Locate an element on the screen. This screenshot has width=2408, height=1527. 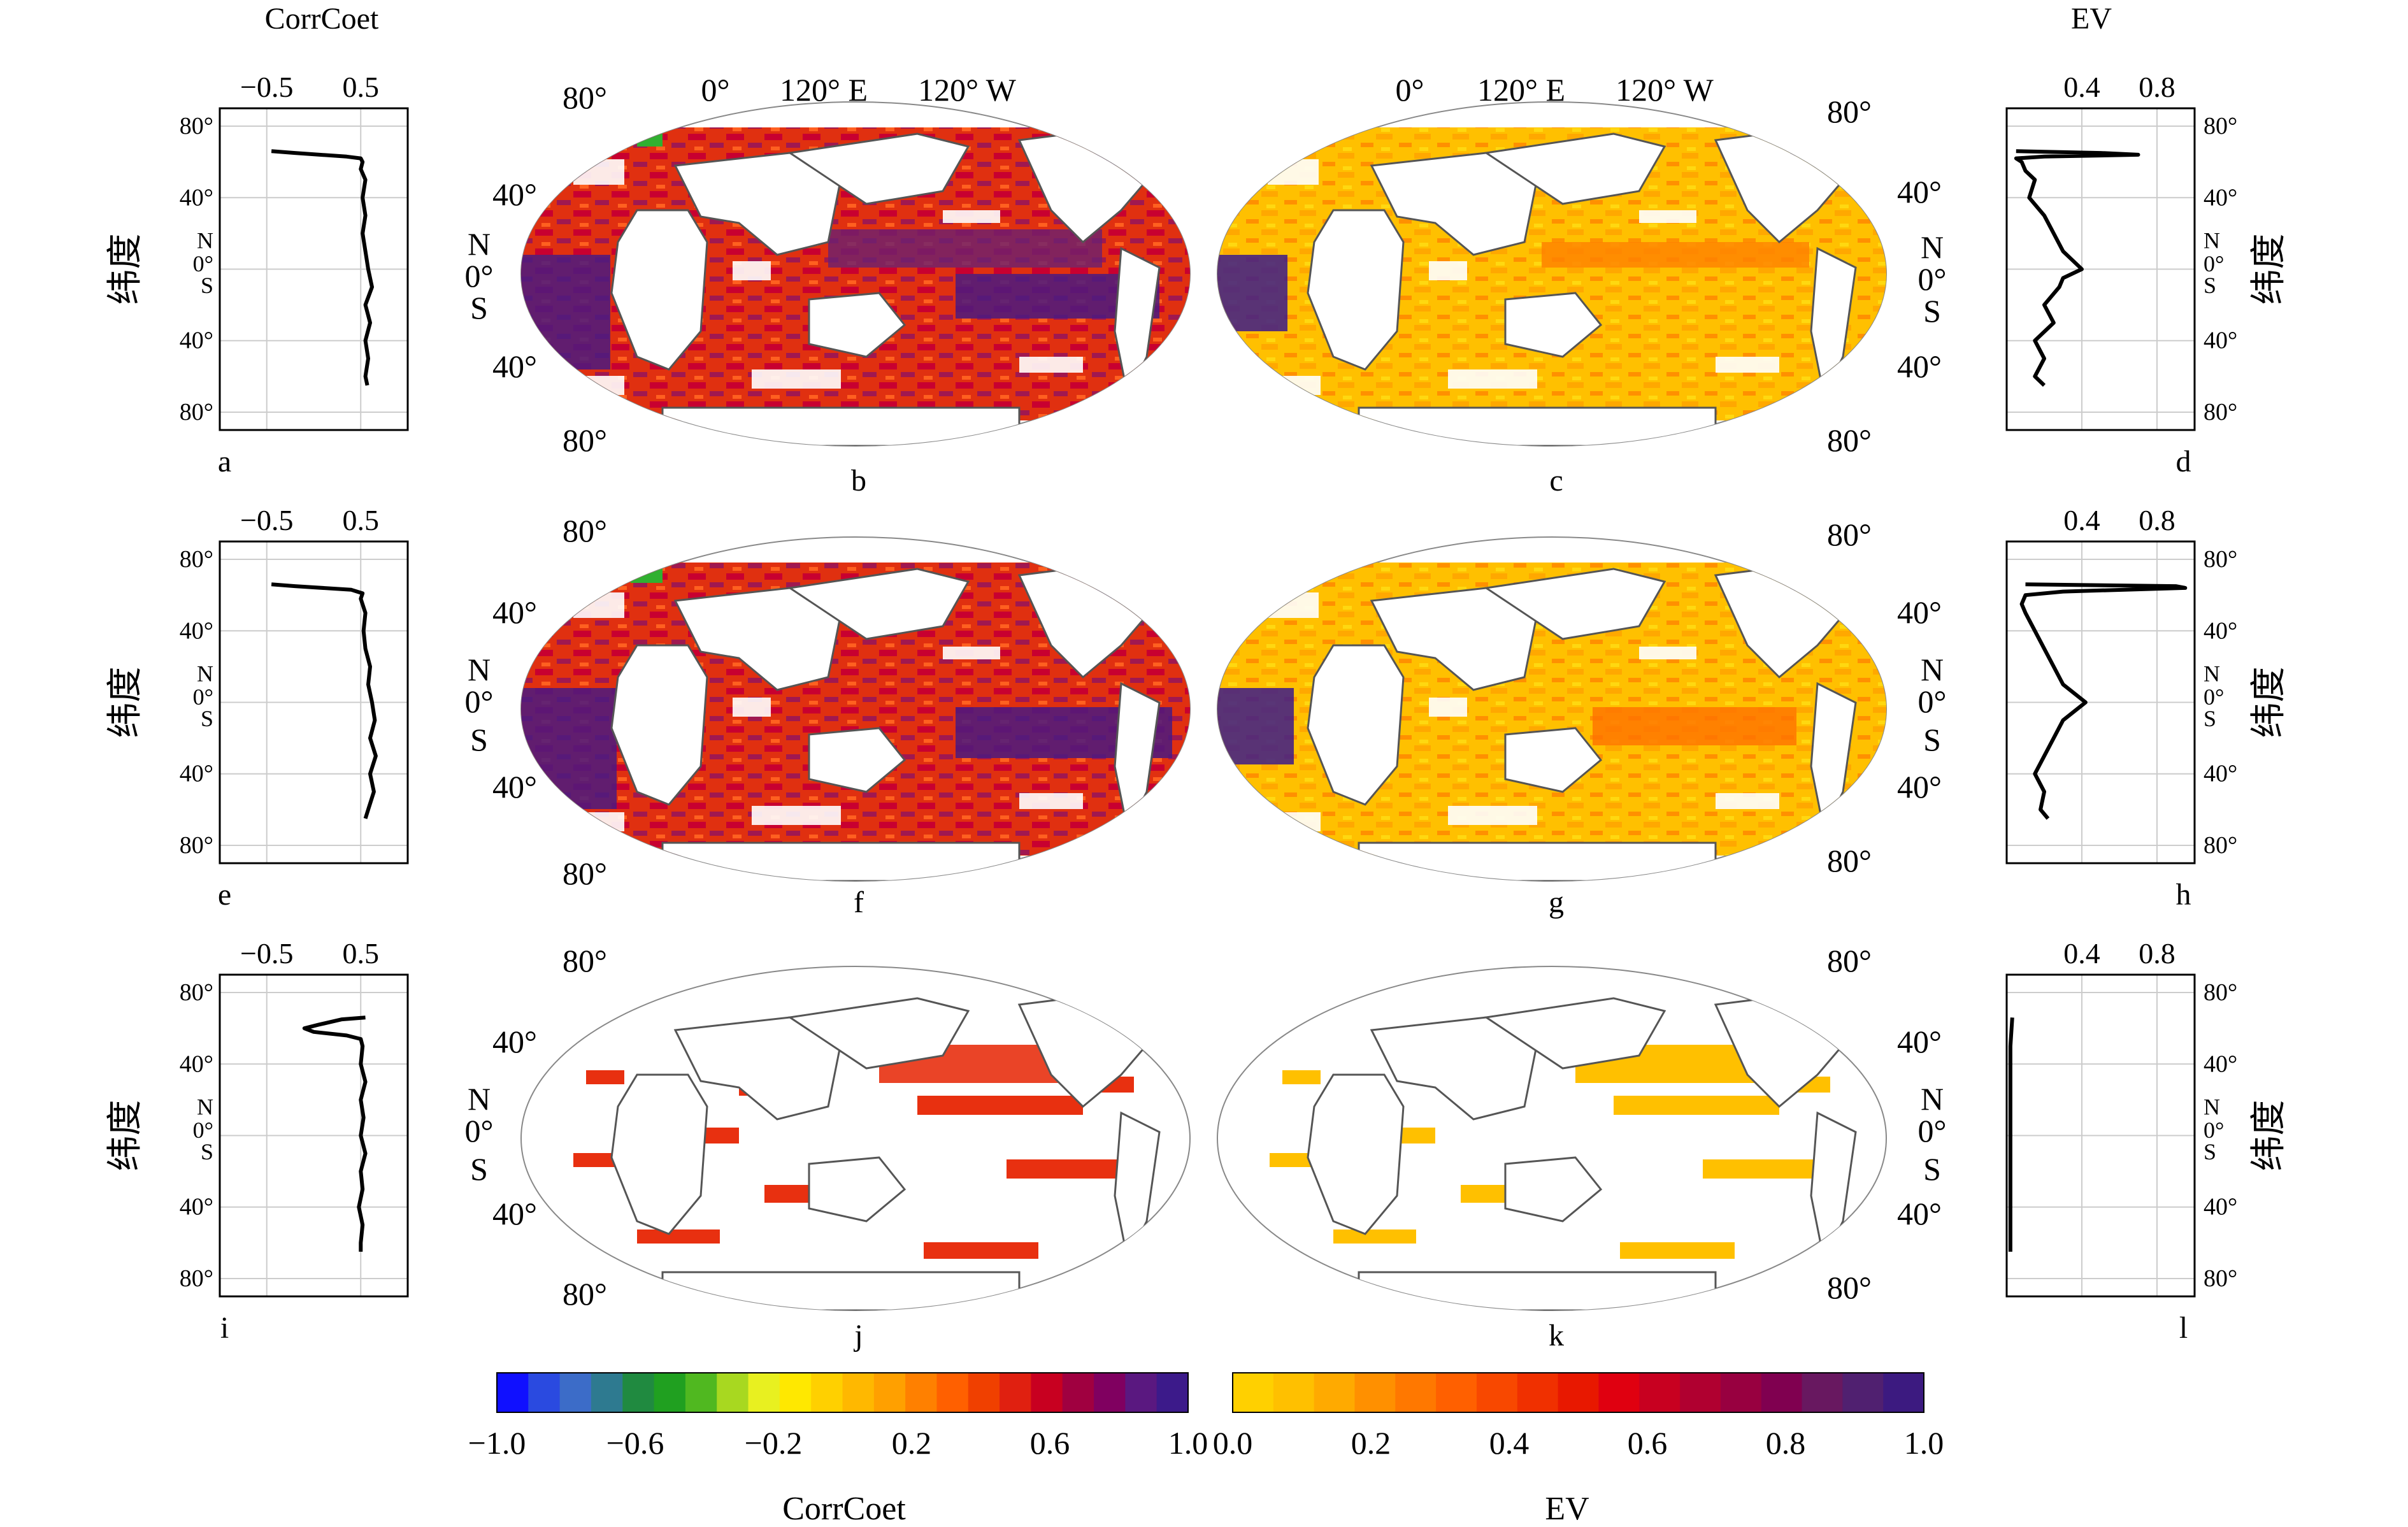
colorbar-tick-label: −0.6 is located at coordinates (635, 1443).